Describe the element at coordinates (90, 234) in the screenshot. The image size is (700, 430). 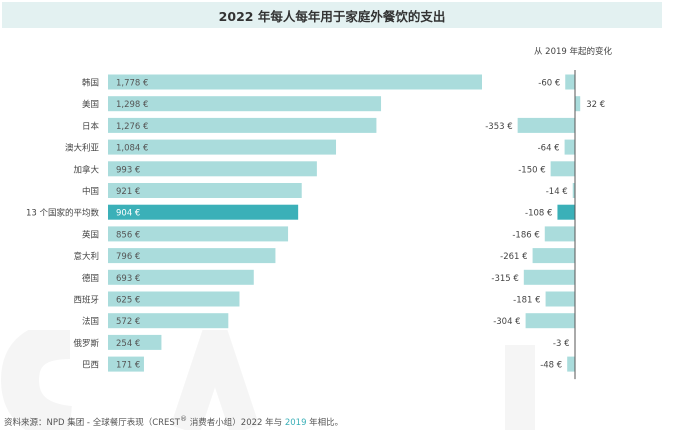
I see `category-label: 英国` at that location.